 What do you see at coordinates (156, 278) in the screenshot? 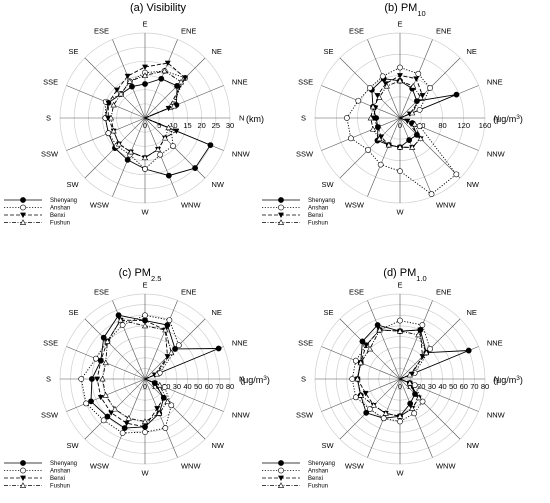
I see `chart-title-subscript: 2.5` at bounding box center [156, 278].